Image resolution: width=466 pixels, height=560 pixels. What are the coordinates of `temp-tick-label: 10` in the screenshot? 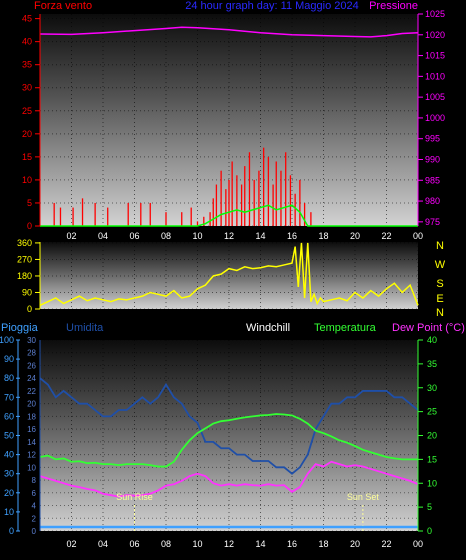 It's located at (432, 483).